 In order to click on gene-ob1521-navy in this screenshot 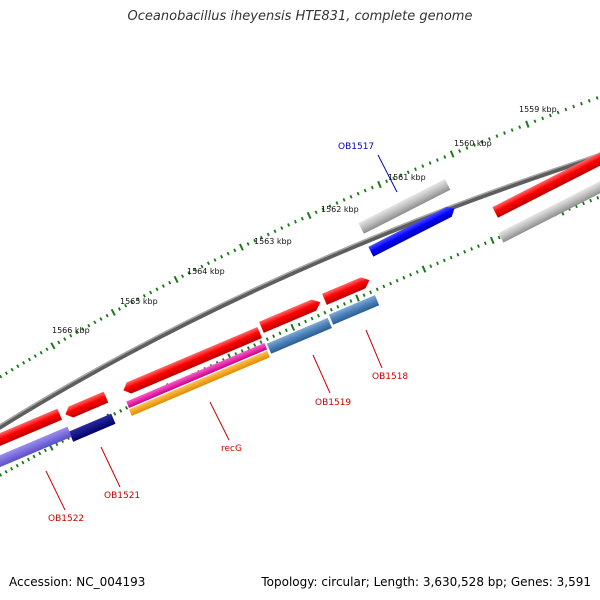, I will do `click(92, 427)`.